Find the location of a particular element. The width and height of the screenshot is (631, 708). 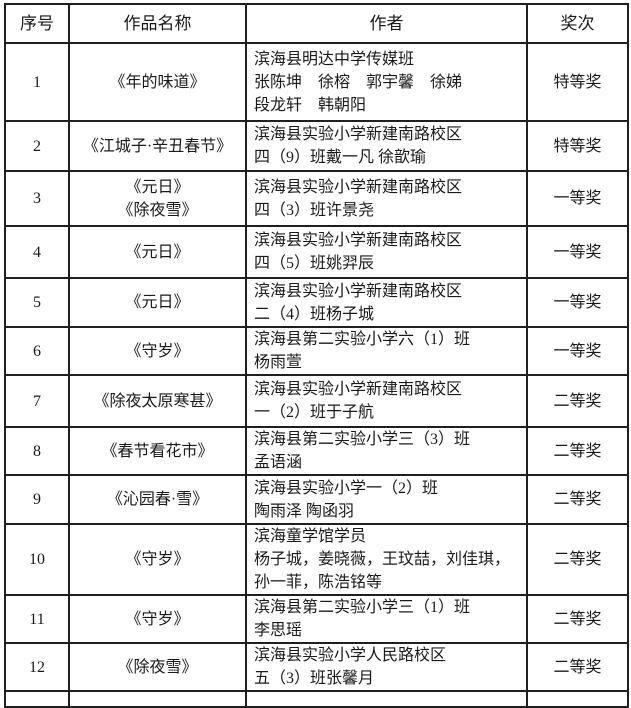

table-row: 3 《元日》 《除夜雪》 滨海县实验小学新建南路校区 四（3）班许景尧 一等奖 is located at coordinates (316, 198).